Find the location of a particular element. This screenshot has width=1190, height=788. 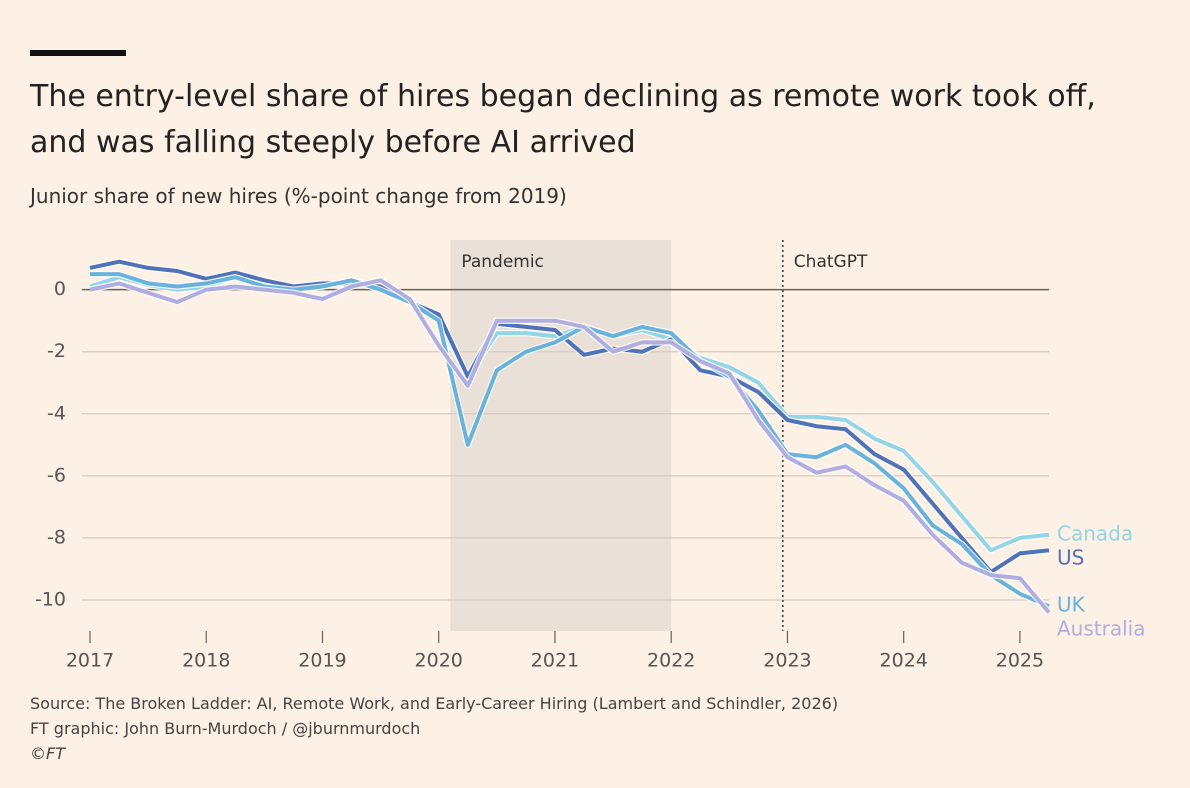

y-tick-label: -6 is located at coordinates (56, 475).